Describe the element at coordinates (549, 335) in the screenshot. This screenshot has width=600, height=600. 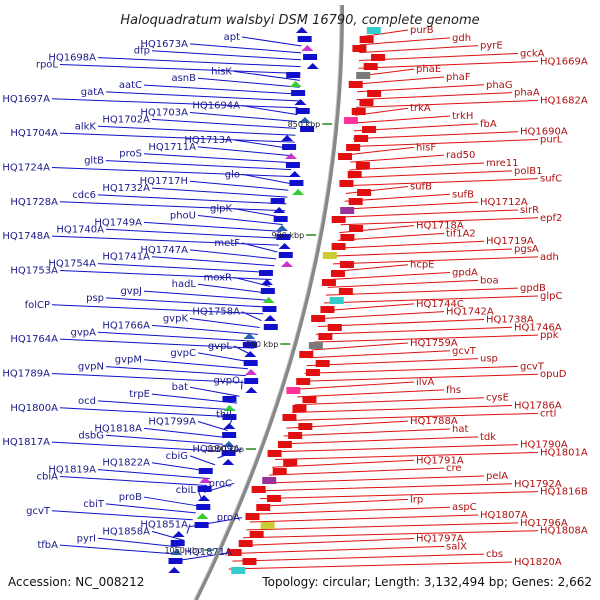
I see `gene-label-right: ppk` at that location.